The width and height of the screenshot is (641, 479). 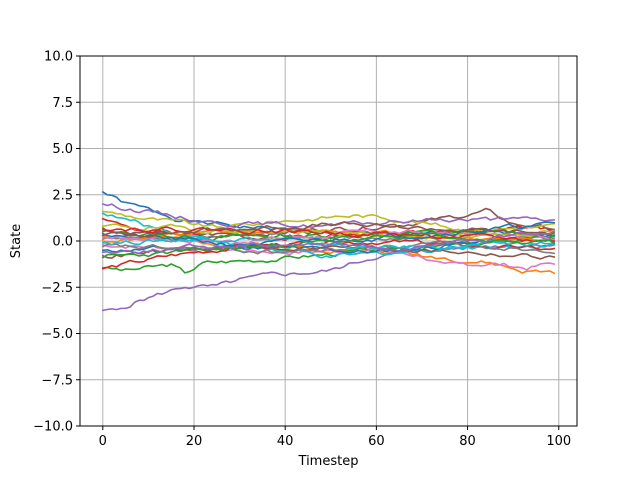 What do you see at coordinates (558, 441) in the screenshot?
I see `x-tick-label: 100` at bounding box center [558, 441].